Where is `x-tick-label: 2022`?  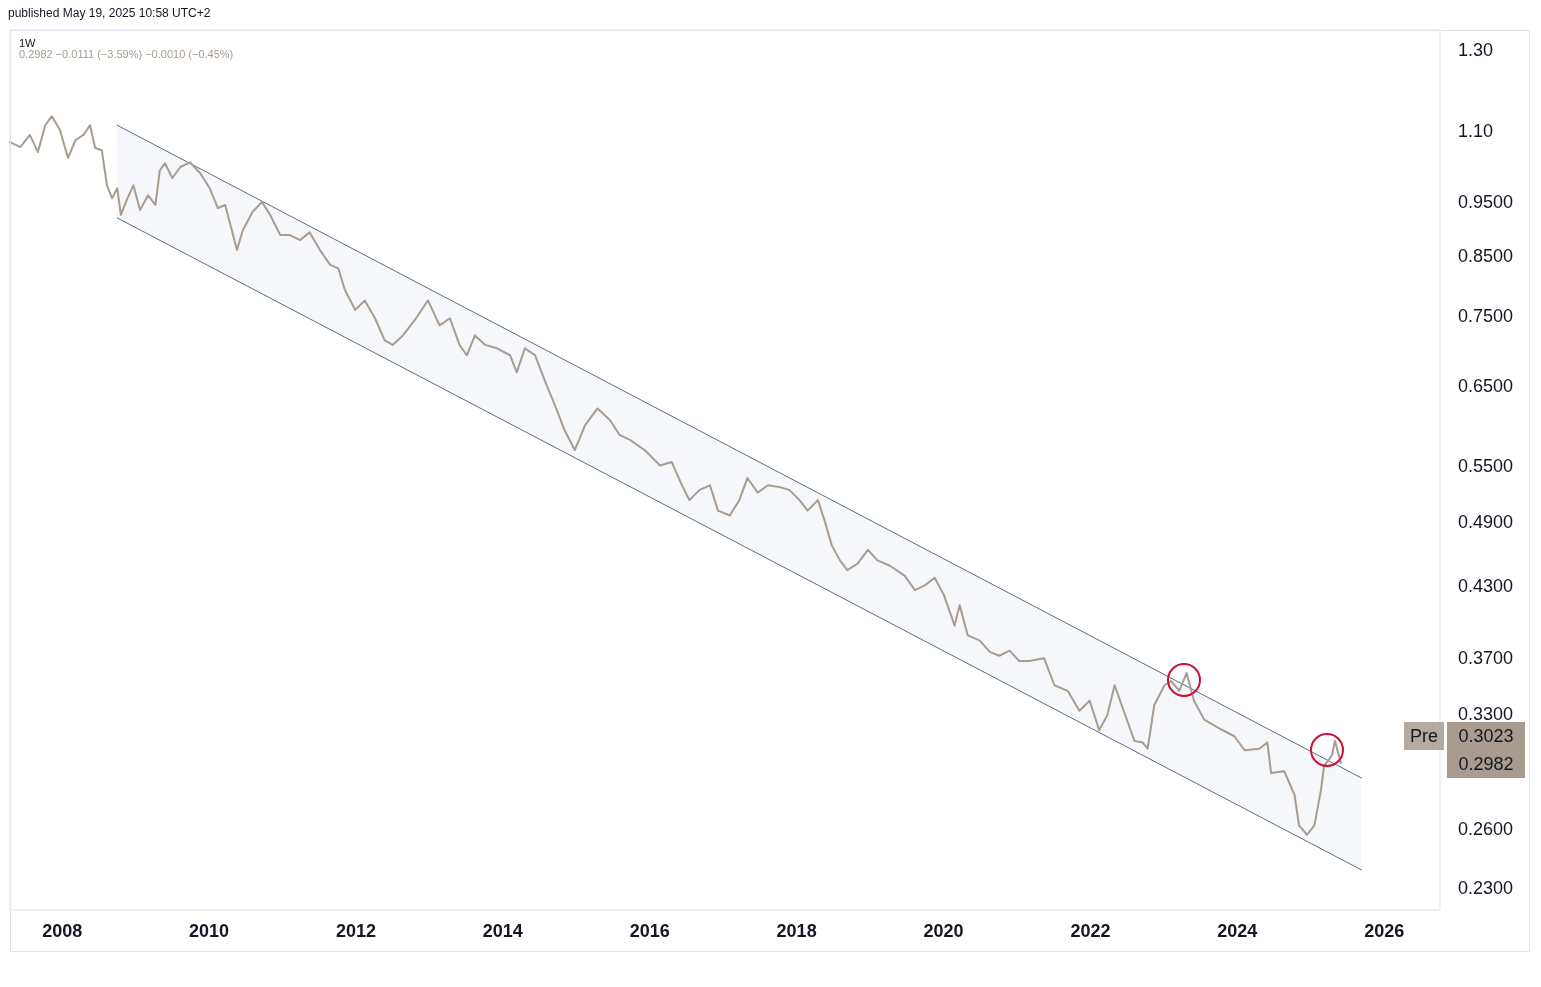 x-tick-label: 2022 is located at coordinates (1090, 931).